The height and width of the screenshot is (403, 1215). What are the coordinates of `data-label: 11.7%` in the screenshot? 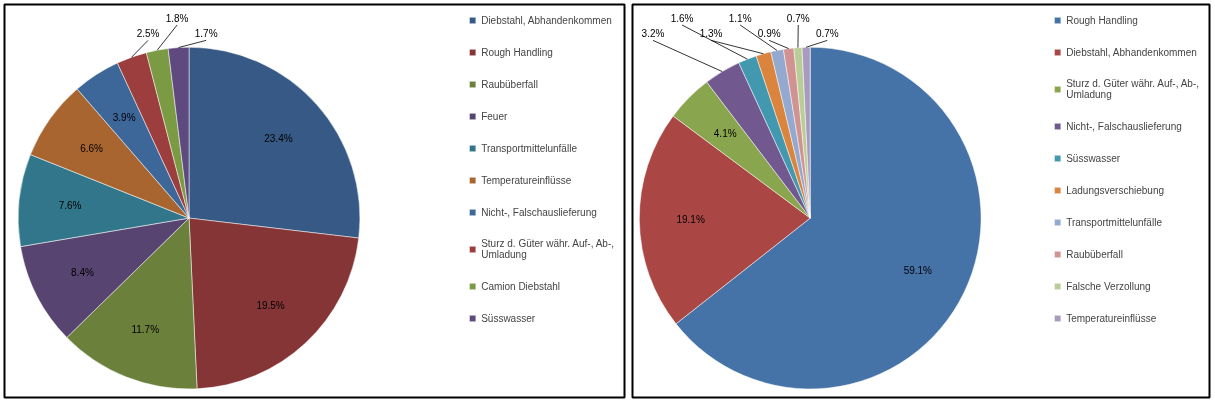 It's located at (145, 329).